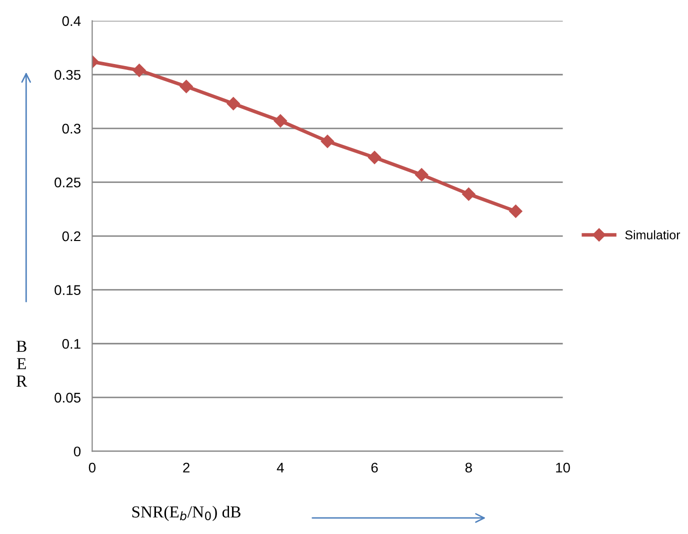  What do you see at coordinates (71, 21) in the screenshot?
I see `y-tick-label: 0.4` at bounding box center [71, 21].